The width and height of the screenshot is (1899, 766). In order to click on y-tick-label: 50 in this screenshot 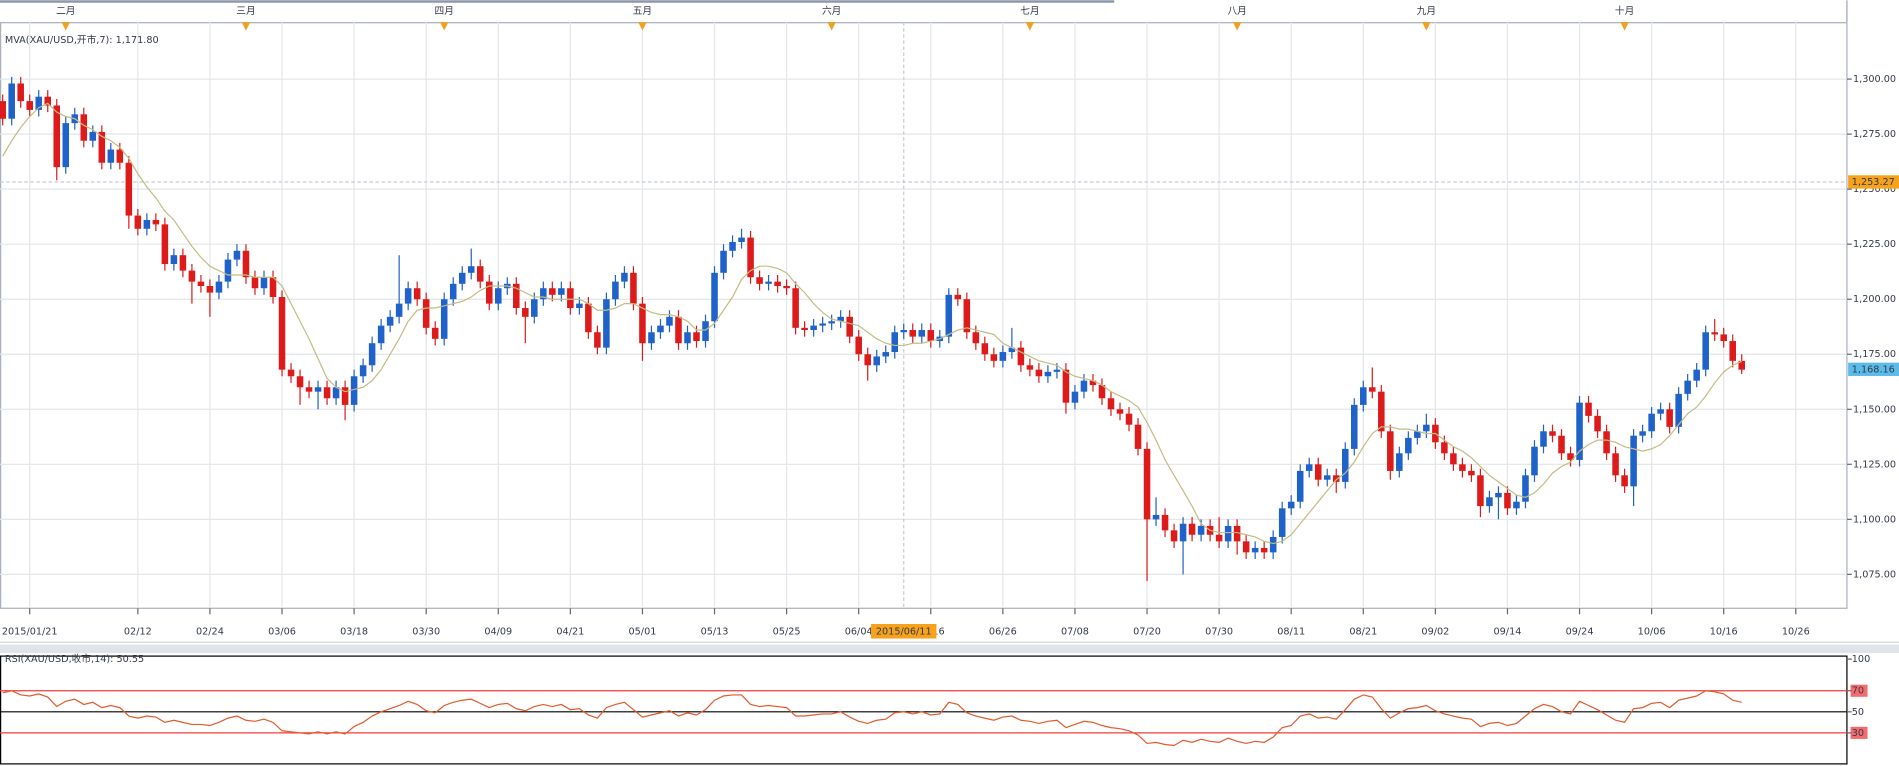, I will do `click(1858, 712)`.